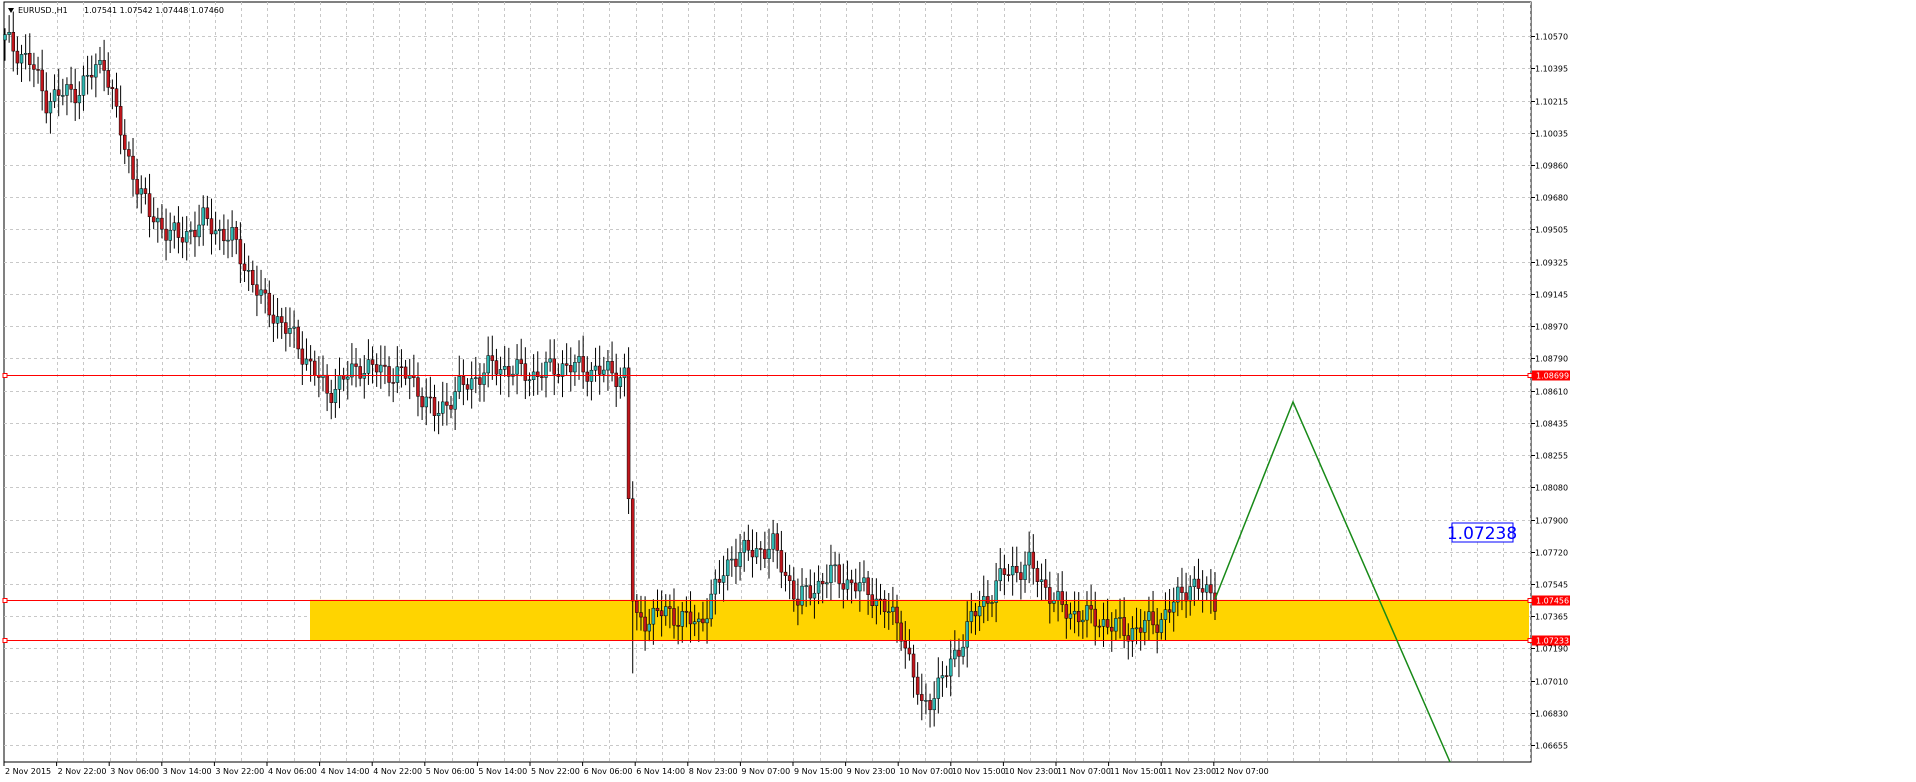 Image resolution: width=1916 pixels, height=782 pixels. I want to click on projection-line, so click(1332, 581).